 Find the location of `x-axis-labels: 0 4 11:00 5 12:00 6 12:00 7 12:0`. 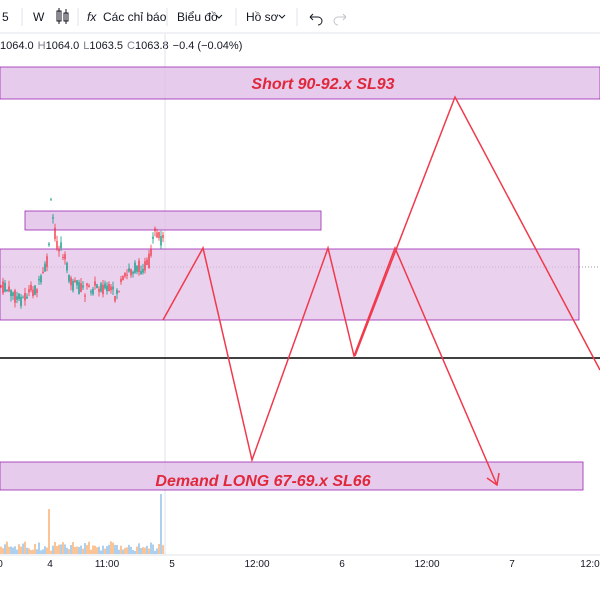

x-axis-labels: 0 4 11:00 5 12:00 6 12:00 7 12:0 is located at coordinates (300, 564).